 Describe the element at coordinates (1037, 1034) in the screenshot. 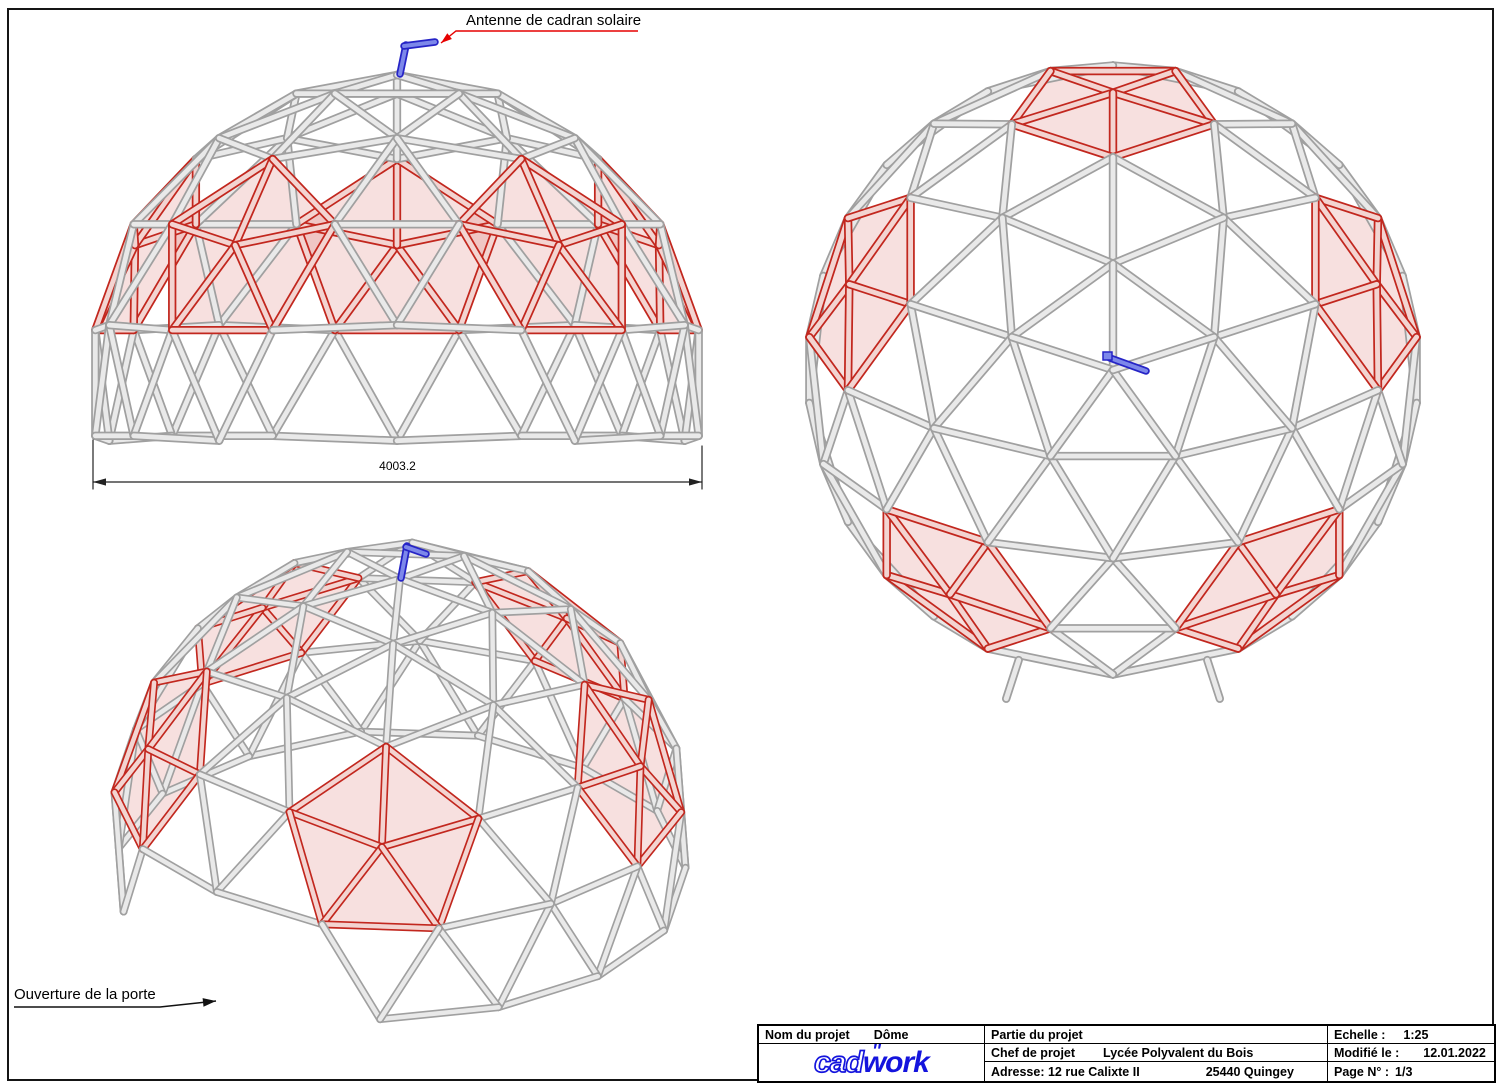

I see `project-part-label: Partie du projet` at that location.